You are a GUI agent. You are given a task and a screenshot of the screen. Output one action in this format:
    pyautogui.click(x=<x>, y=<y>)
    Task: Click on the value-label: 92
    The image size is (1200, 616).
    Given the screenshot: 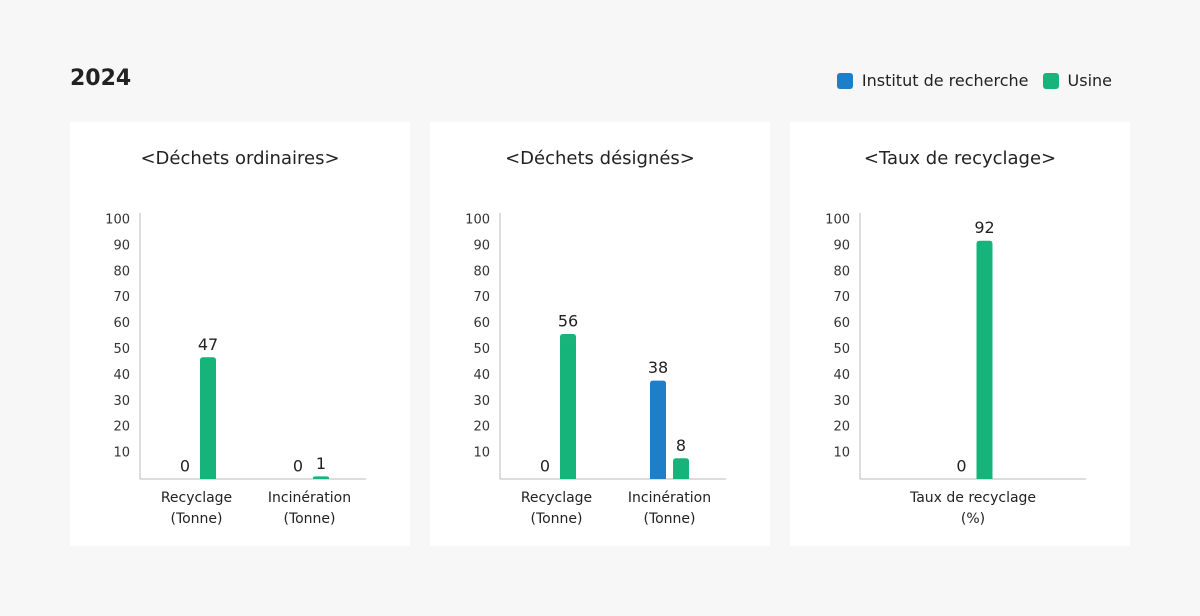 What is the action you would take?
    pyautogui.click(x=984, y=227)
    